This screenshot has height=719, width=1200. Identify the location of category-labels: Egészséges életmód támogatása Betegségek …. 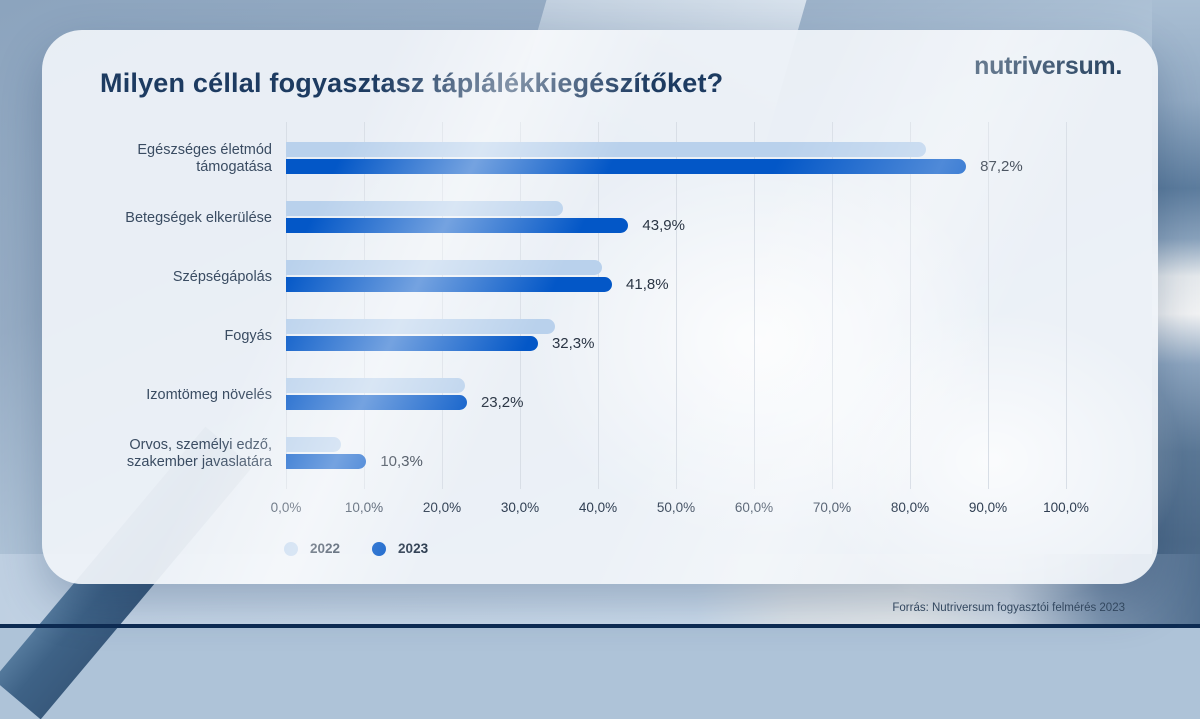
(157, 305).